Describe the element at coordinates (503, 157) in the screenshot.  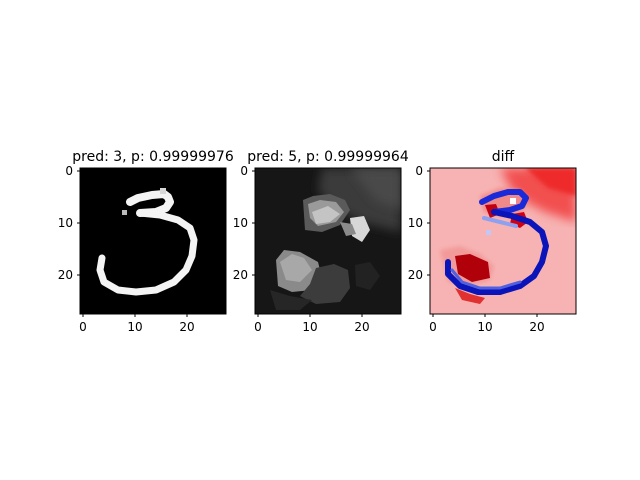
I see `panel-diff-title: diff` at that location.